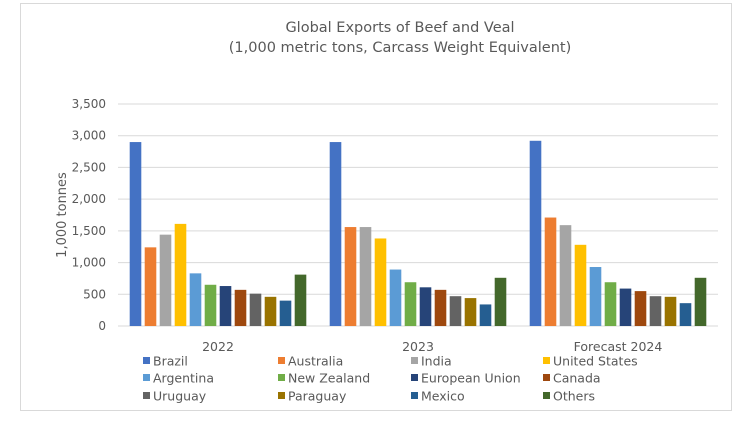 The height and width of the screenshot is (422, 750). What do you see at coordinates (89, 136) in the screenshot?
I see `y-tick-label: 3,000` at bounding box center [89, 136].